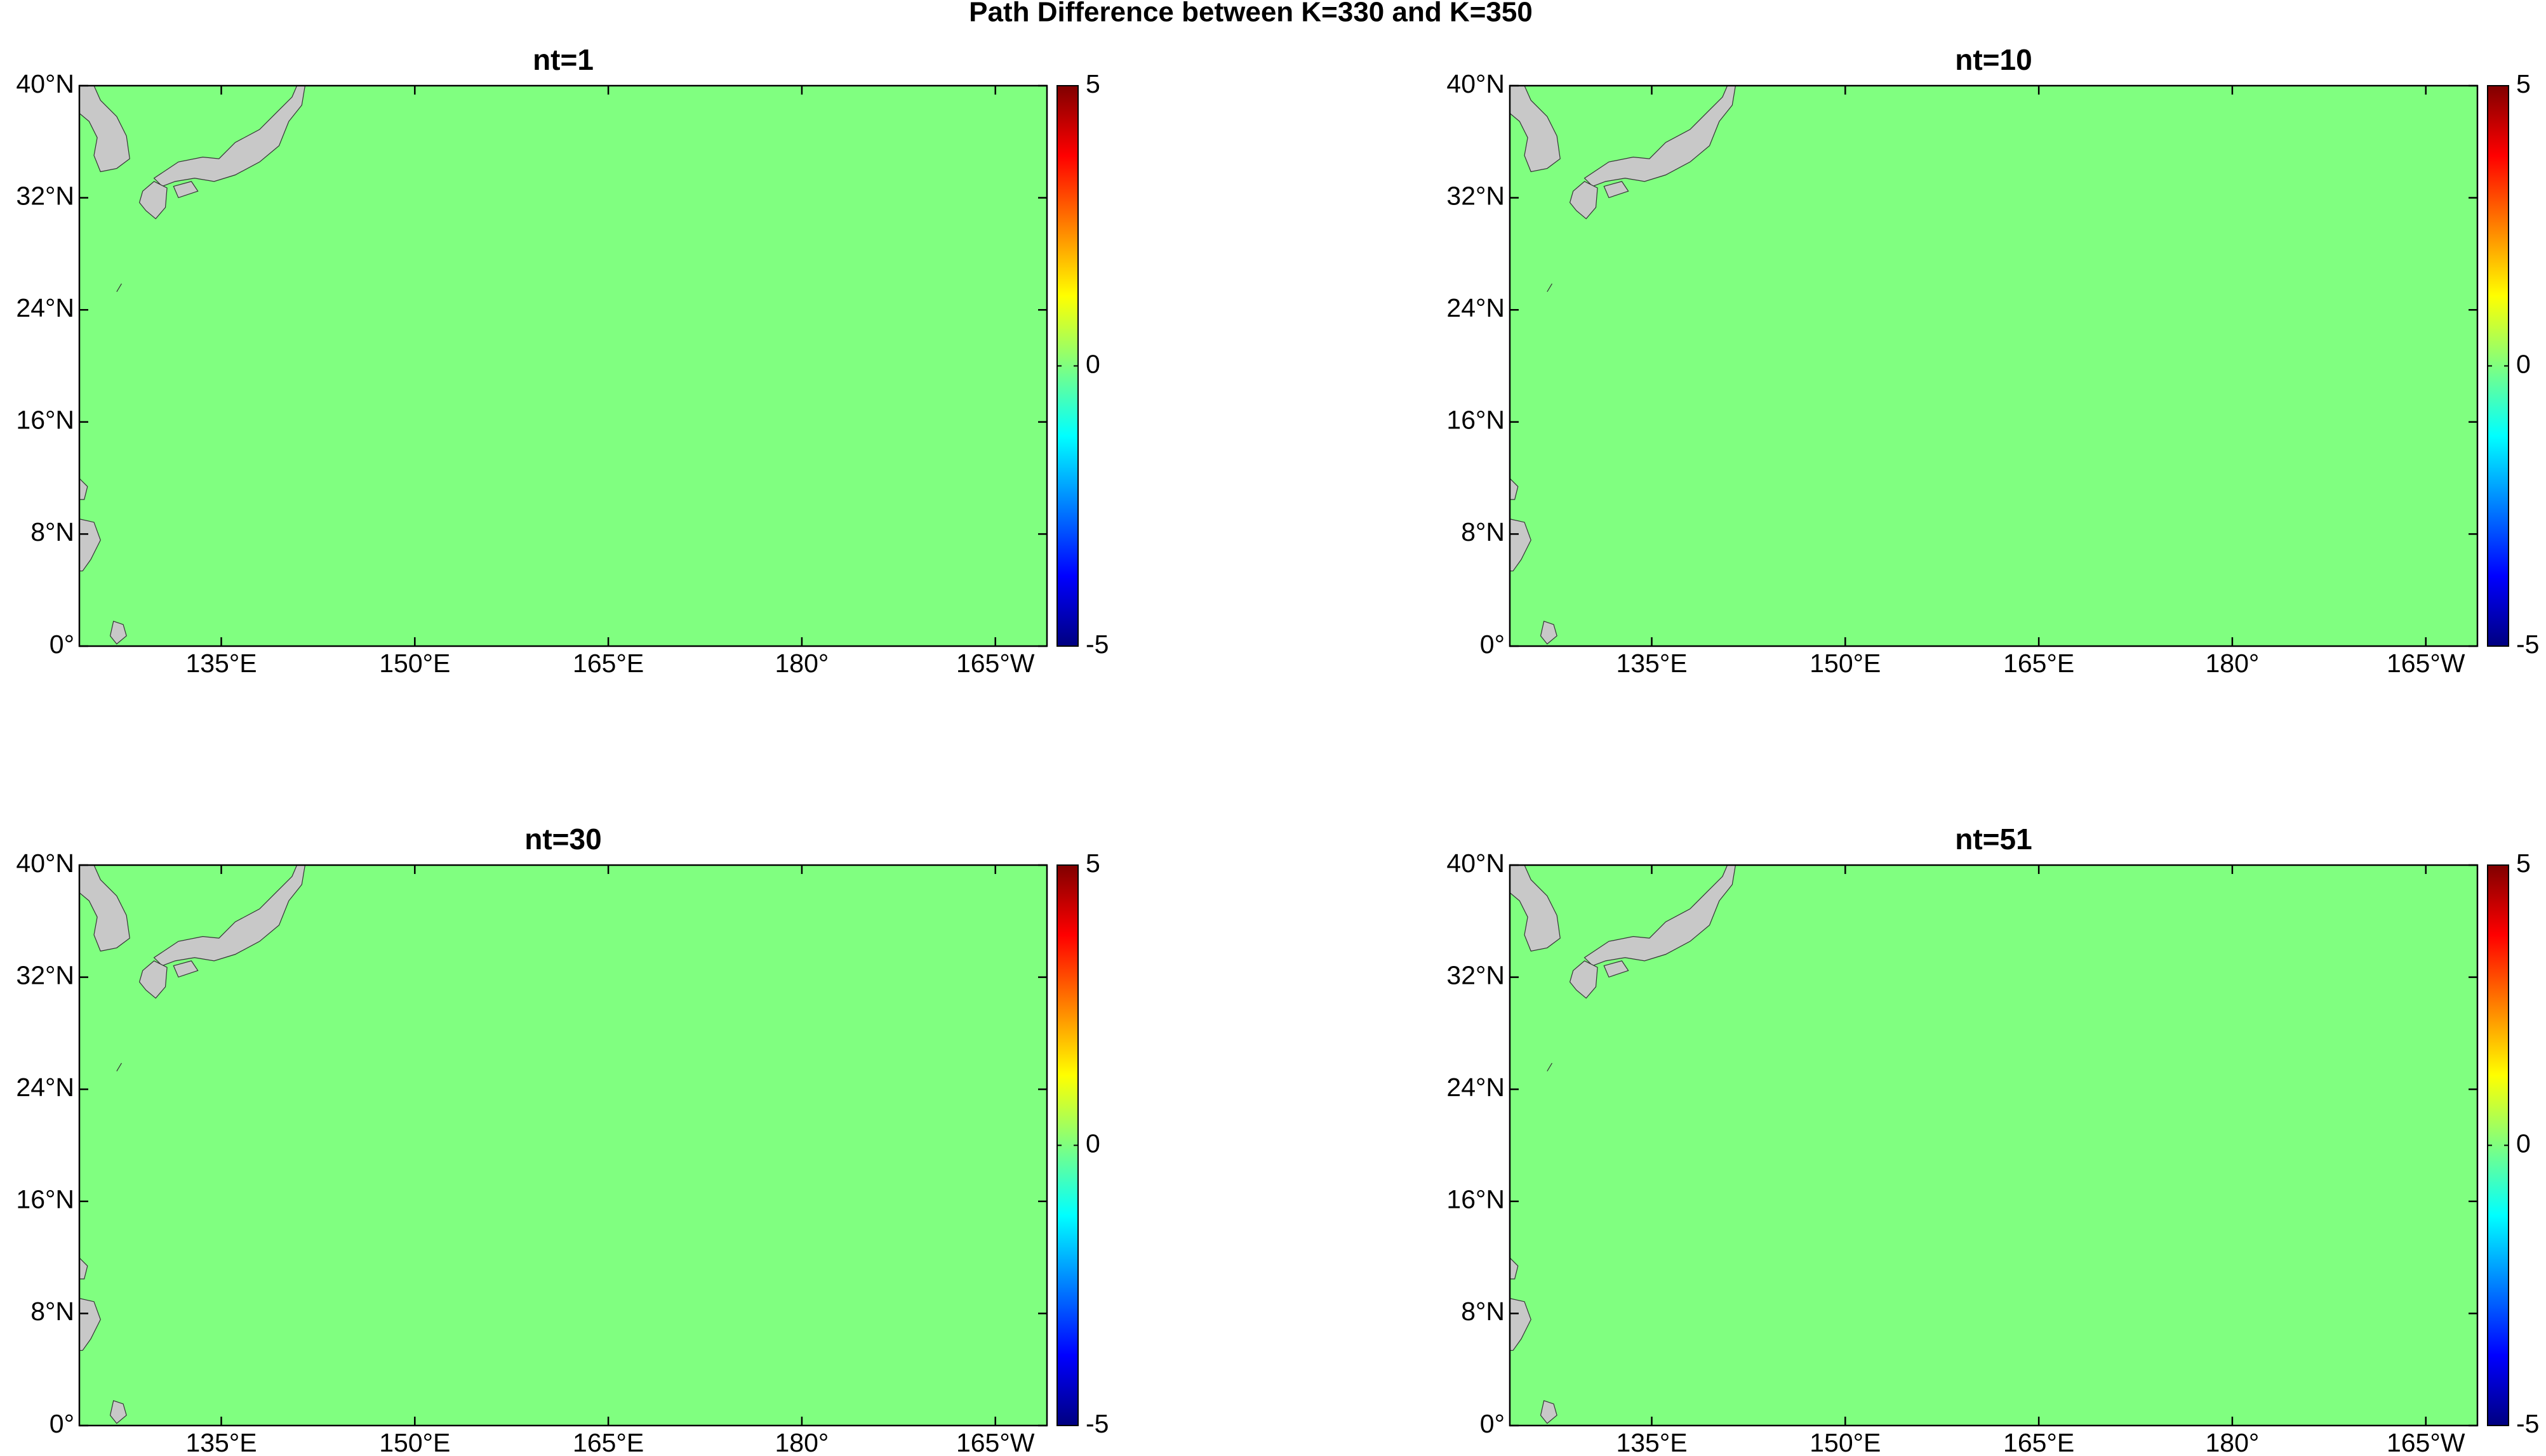 This screenshot has height=1456, width=2546. What do you see at coordinates (562, 839) in the screenshot?
I see `panel-title: nt=30` at bounding box center [562, 839].